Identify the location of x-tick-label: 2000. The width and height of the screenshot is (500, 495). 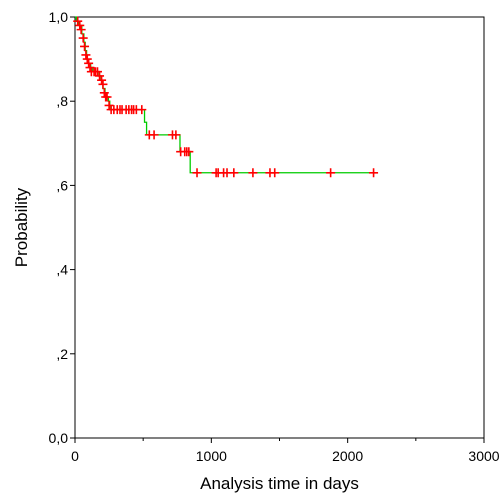
(347, 456).